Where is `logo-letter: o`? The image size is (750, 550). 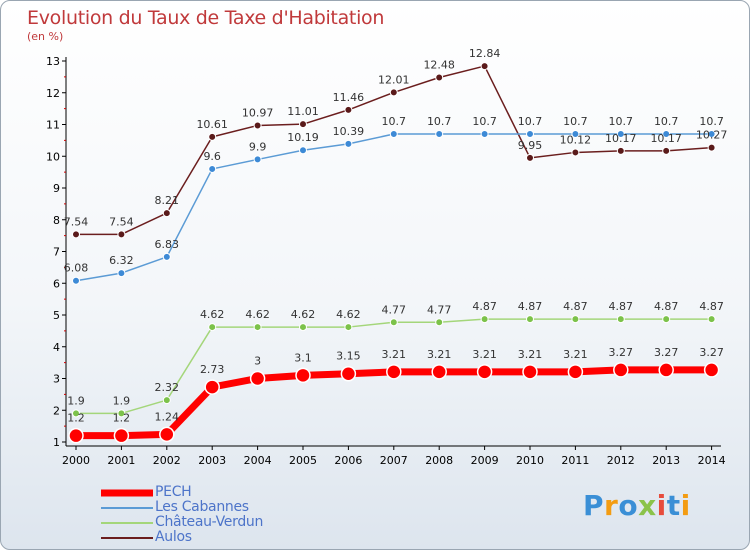 logo-letter: o is located at coordinates (628, 505).